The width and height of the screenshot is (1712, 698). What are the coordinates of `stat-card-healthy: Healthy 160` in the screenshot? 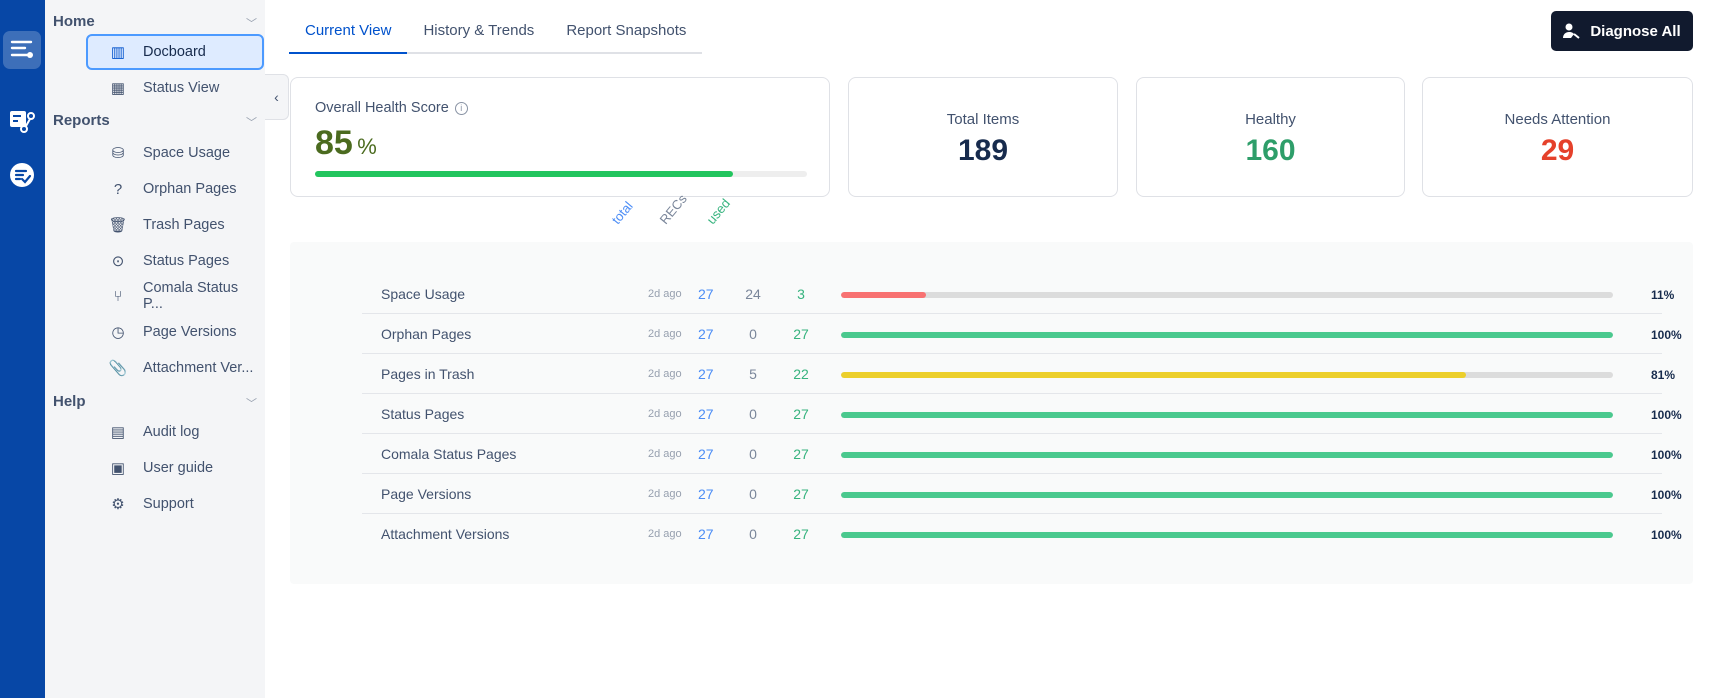 It's located at (1270, 137).